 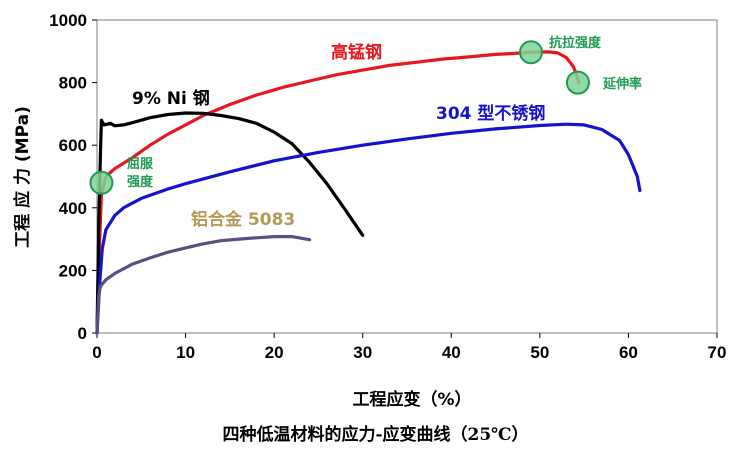 I want to click on x-tick-label: 60, so click(x=628, y=352).